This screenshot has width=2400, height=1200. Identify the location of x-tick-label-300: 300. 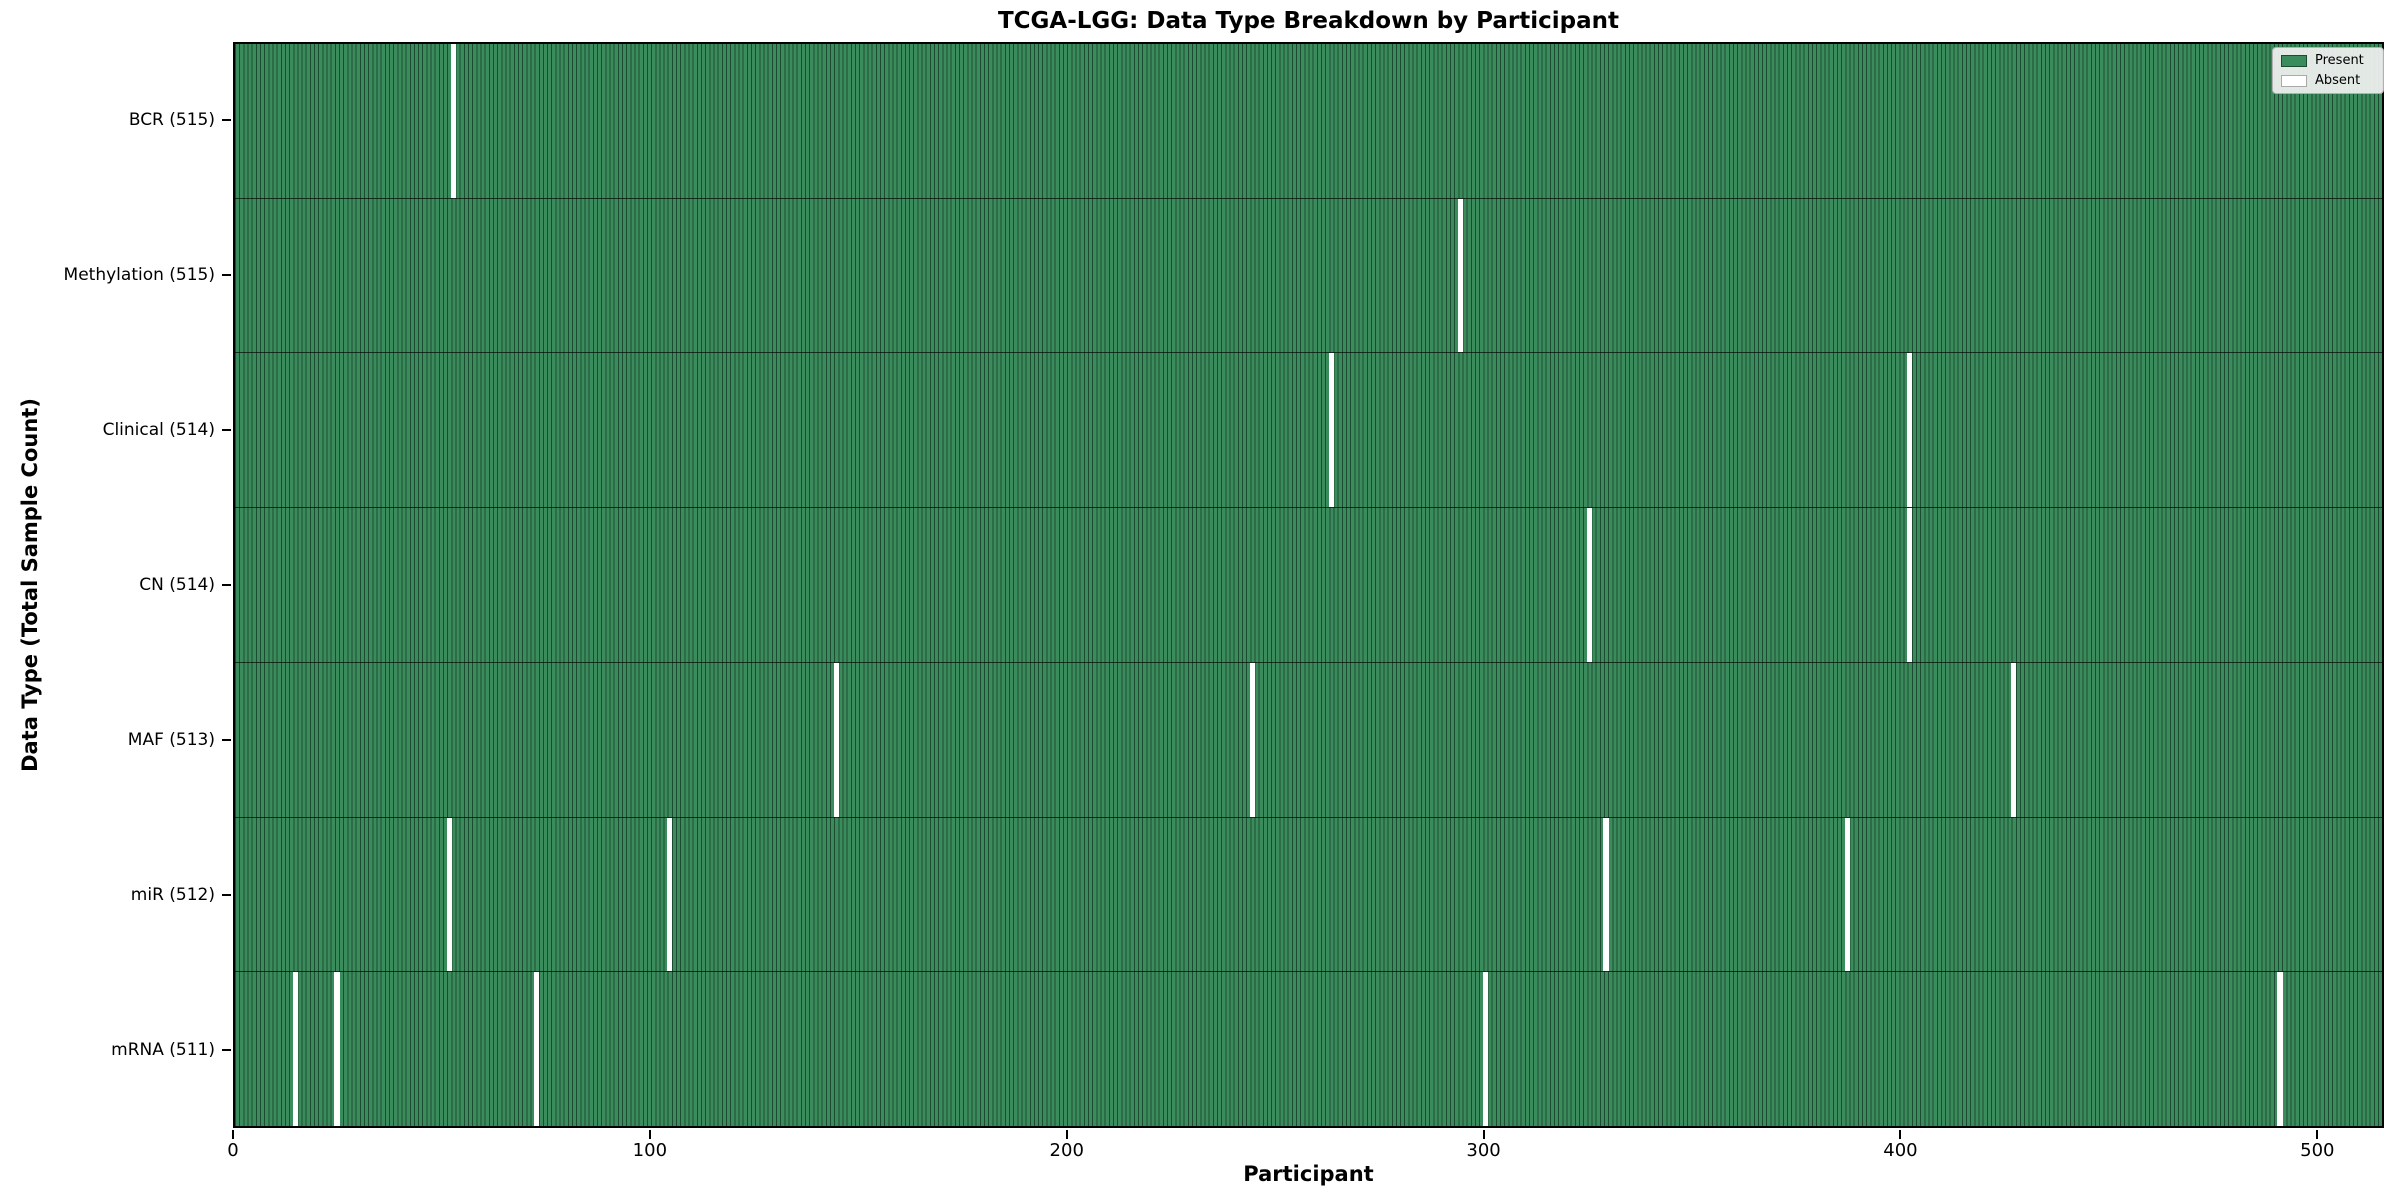
(1483, 1150).